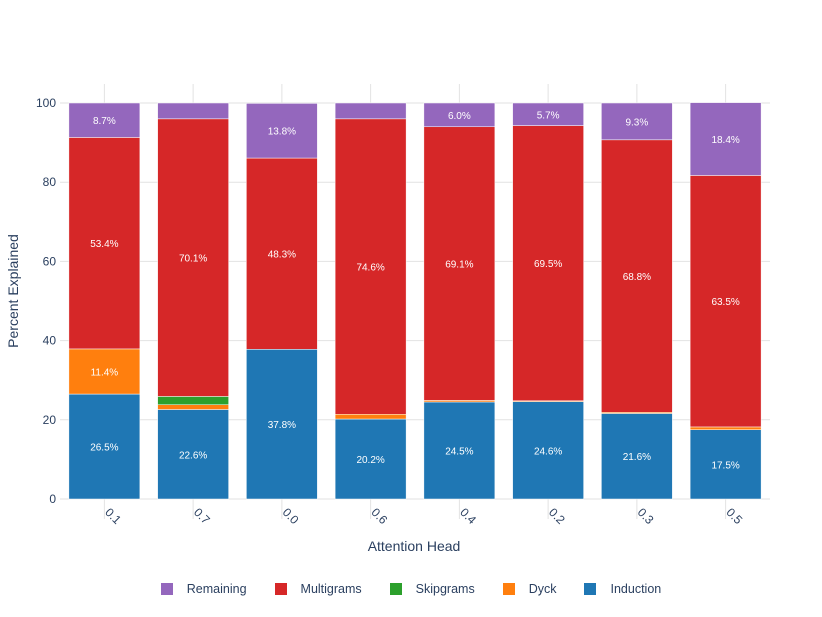 The image size is (822, 617). What do you see at coordinates (380, 516) in the screenshot?
I see `x-tick-label: 0.6` at bounding box center [380, 516].